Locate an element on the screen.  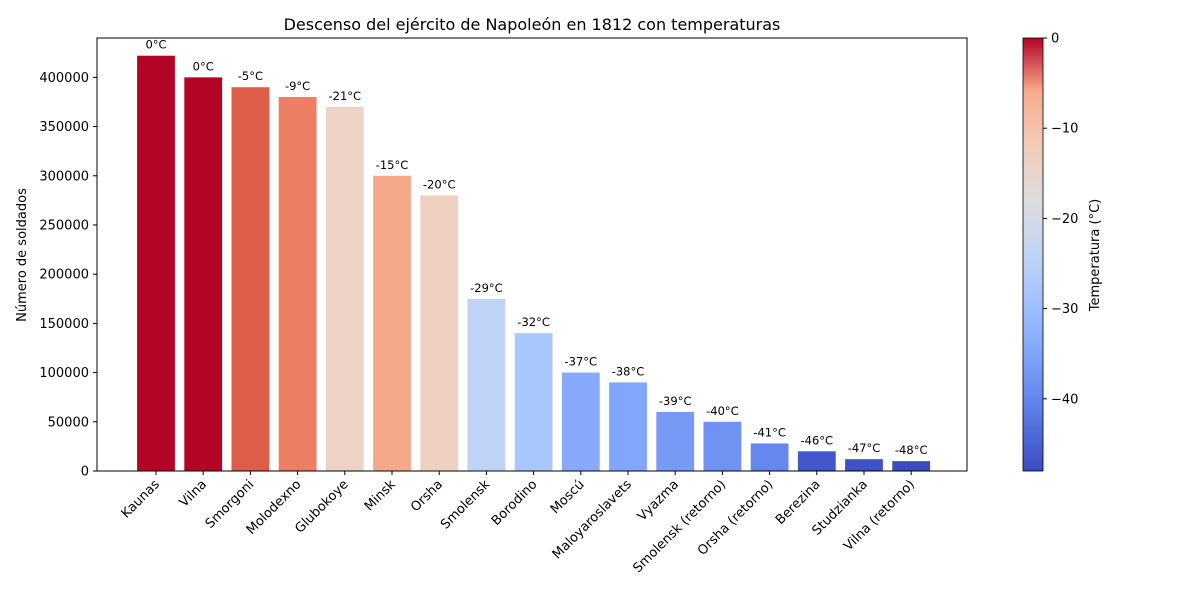
y-tick-label: 350000 is located at coordinates (64, 127).